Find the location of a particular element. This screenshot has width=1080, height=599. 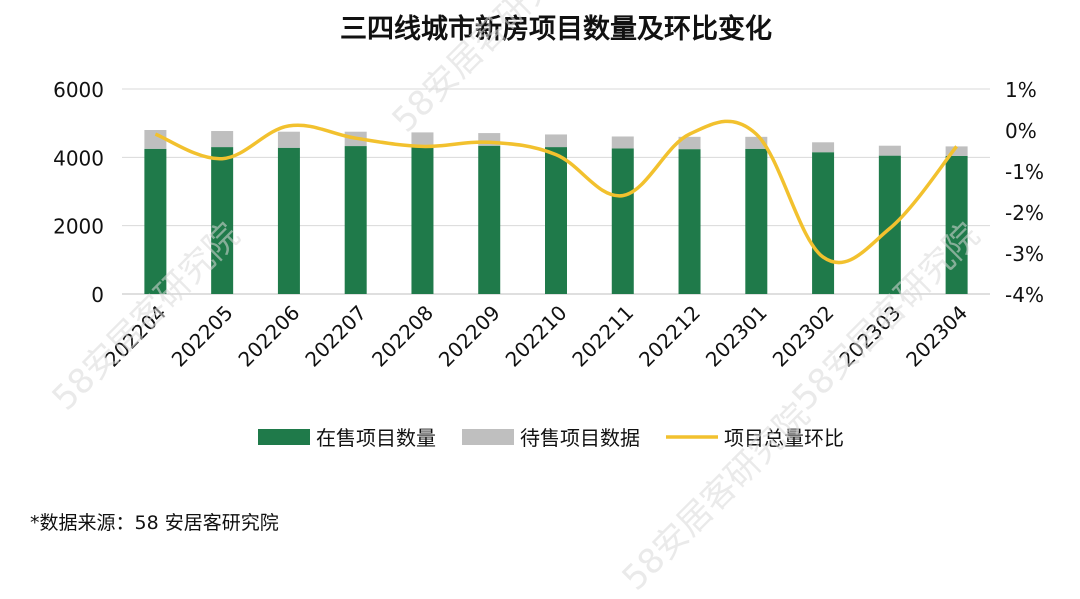

x-tick-label: 202304 is located at coordinates (936, 336).